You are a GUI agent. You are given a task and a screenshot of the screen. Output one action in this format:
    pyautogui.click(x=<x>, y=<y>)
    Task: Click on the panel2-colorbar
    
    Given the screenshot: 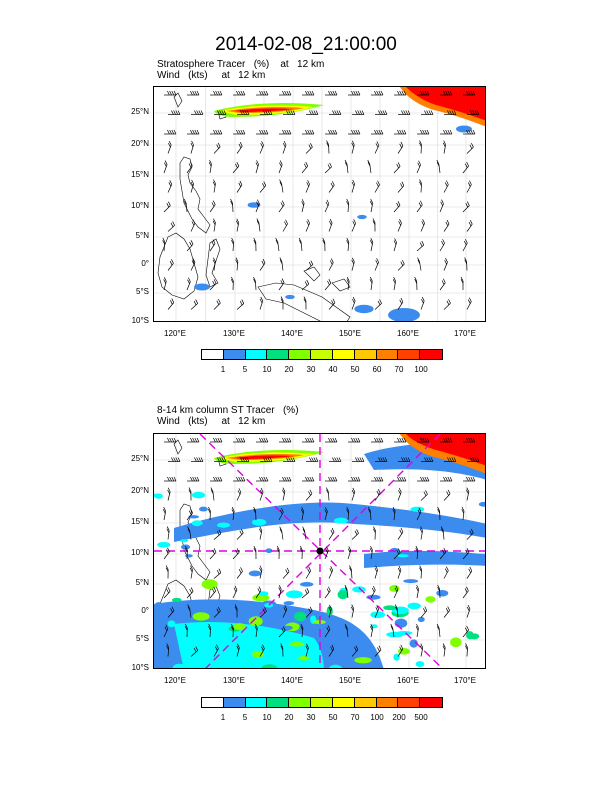 What is the action you would take?
    pyautogui.click(x=322, y=702)
    